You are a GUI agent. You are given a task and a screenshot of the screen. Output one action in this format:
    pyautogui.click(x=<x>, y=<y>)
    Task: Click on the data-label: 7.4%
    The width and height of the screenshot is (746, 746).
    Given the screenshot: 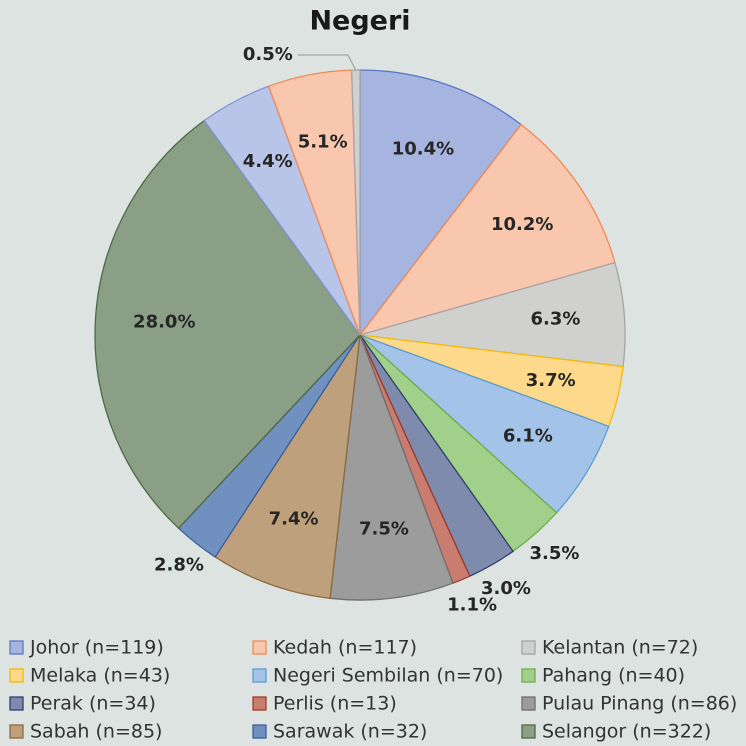 What is the action you would take?
    pyautogui.click(x=294, y=519)
    